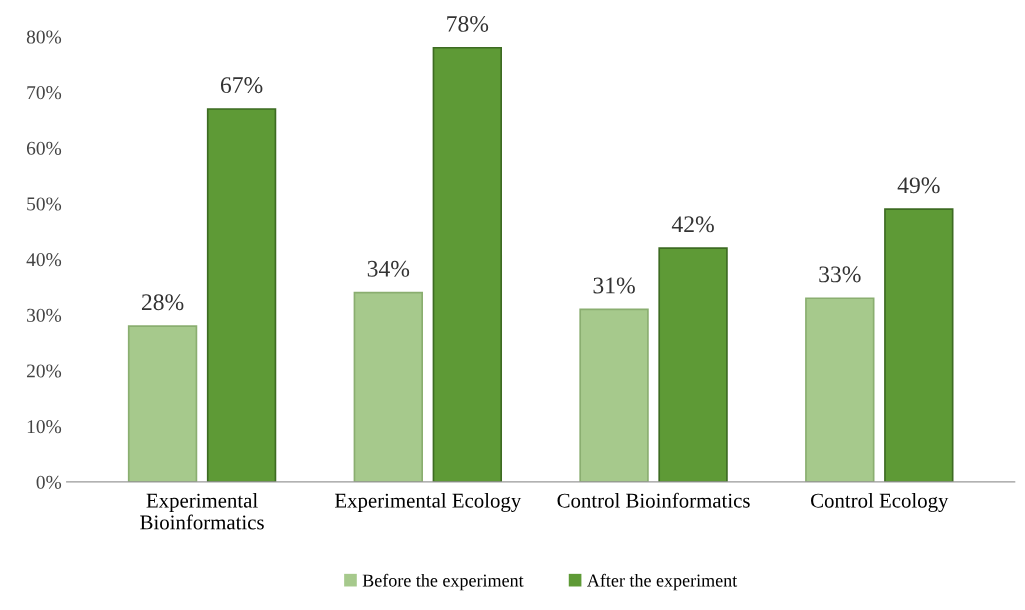 This screenshot has width=1025, height=610. I want to click on data-label: 34%, so click(388, 268).